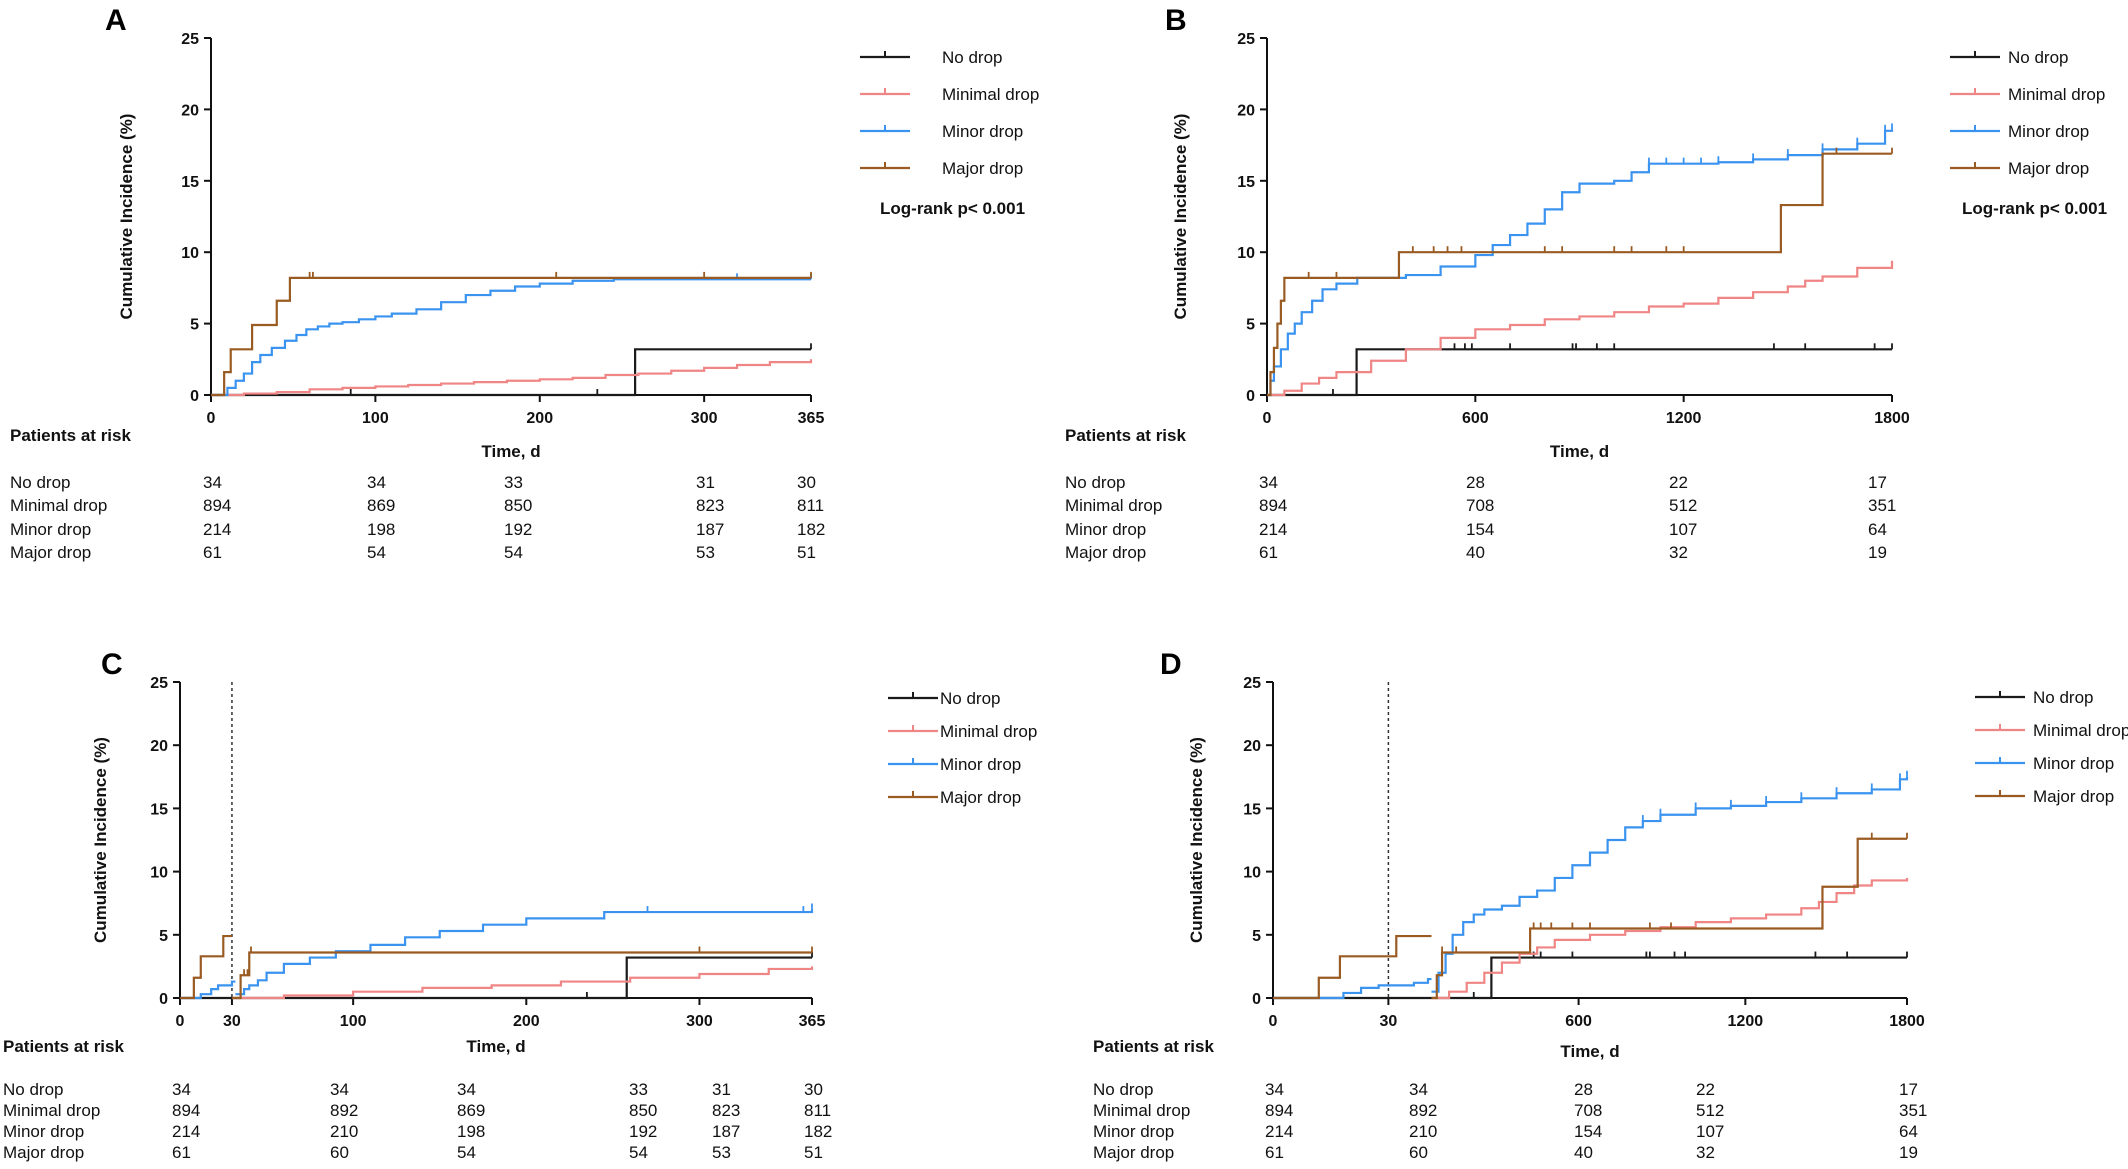  I want to click on x-tick-label: 600, so click(1475, 418).